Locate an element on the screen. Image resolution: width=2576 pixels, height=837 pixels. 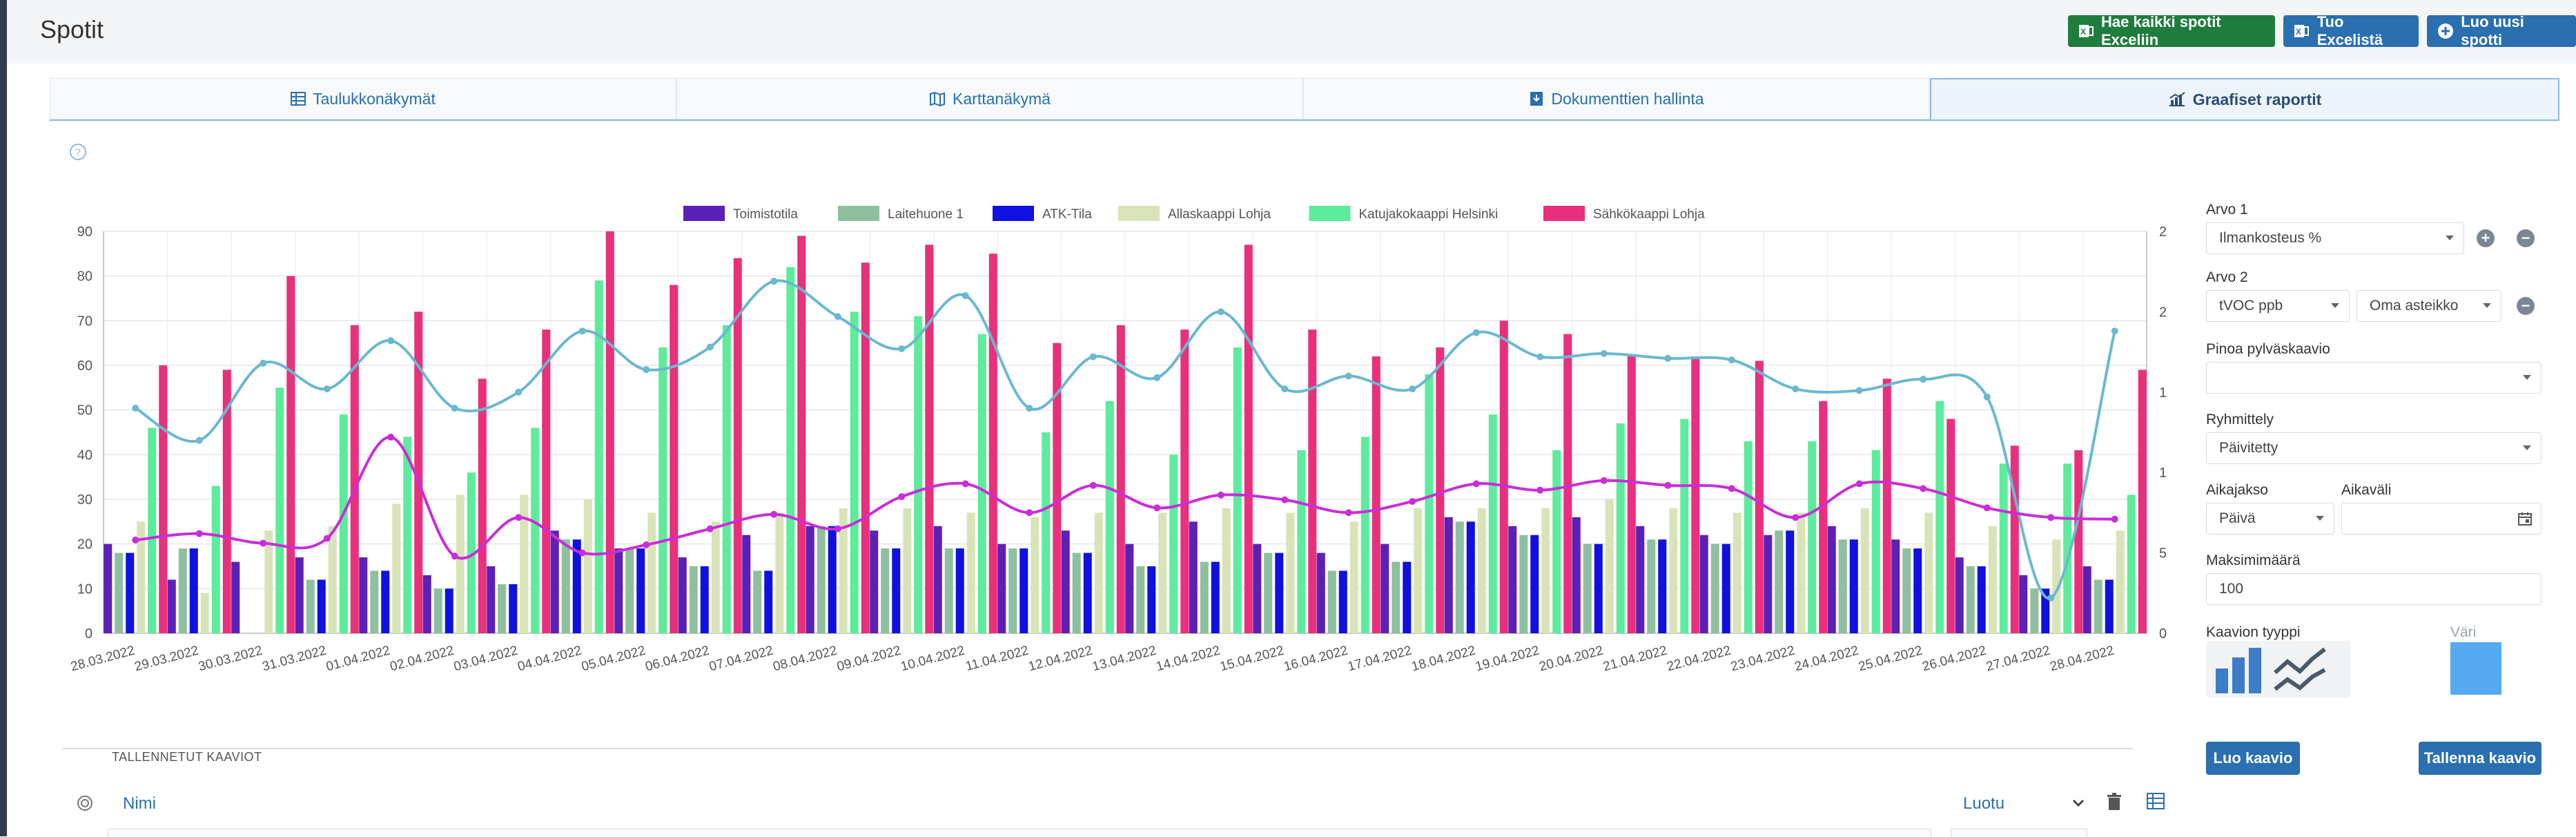
max-input: 100 is located at coordinates (2373, 589).